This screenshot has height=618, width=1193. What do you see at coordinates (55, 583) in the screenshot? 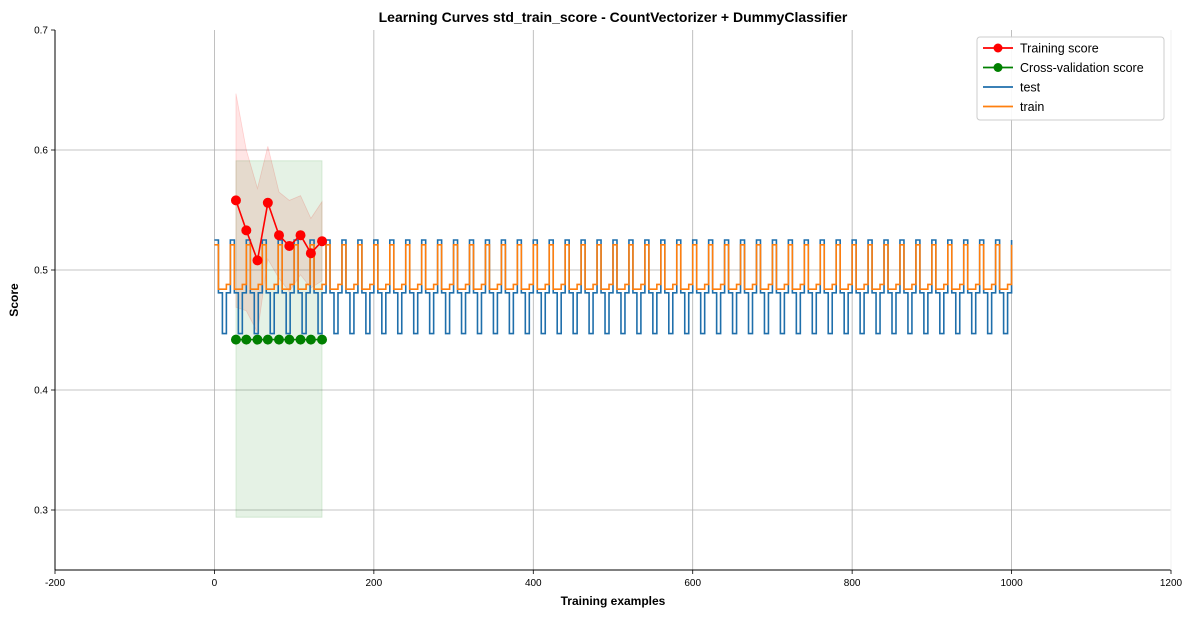
I see `x-tick-label: -200` at bounding box center [55, 583].